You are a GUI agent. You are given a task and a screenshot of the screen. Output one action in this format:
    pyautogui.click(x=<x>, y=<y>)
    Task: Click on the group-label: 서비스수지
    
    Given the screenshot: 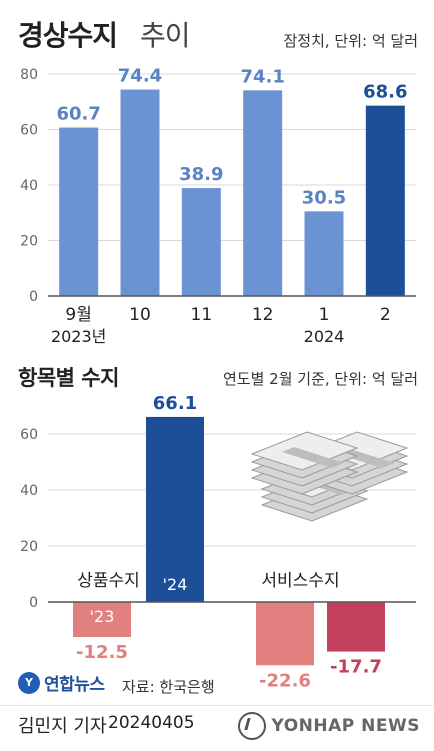 What is the action you would take?
    pyautogui.click(x=300, y=581)
    